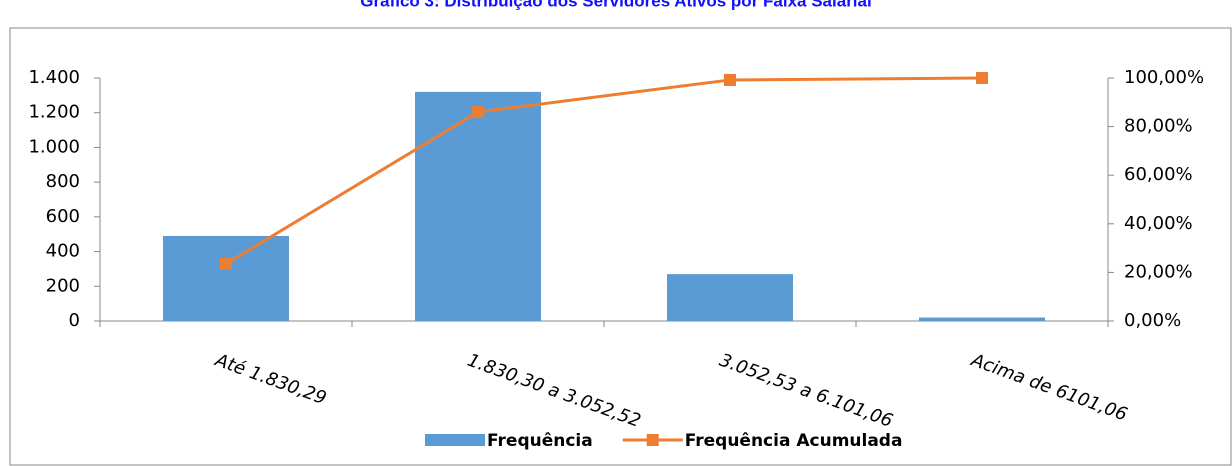  I want to click on x-tick-label: 1.830,30 a 3.052,52, so click(554, 391).